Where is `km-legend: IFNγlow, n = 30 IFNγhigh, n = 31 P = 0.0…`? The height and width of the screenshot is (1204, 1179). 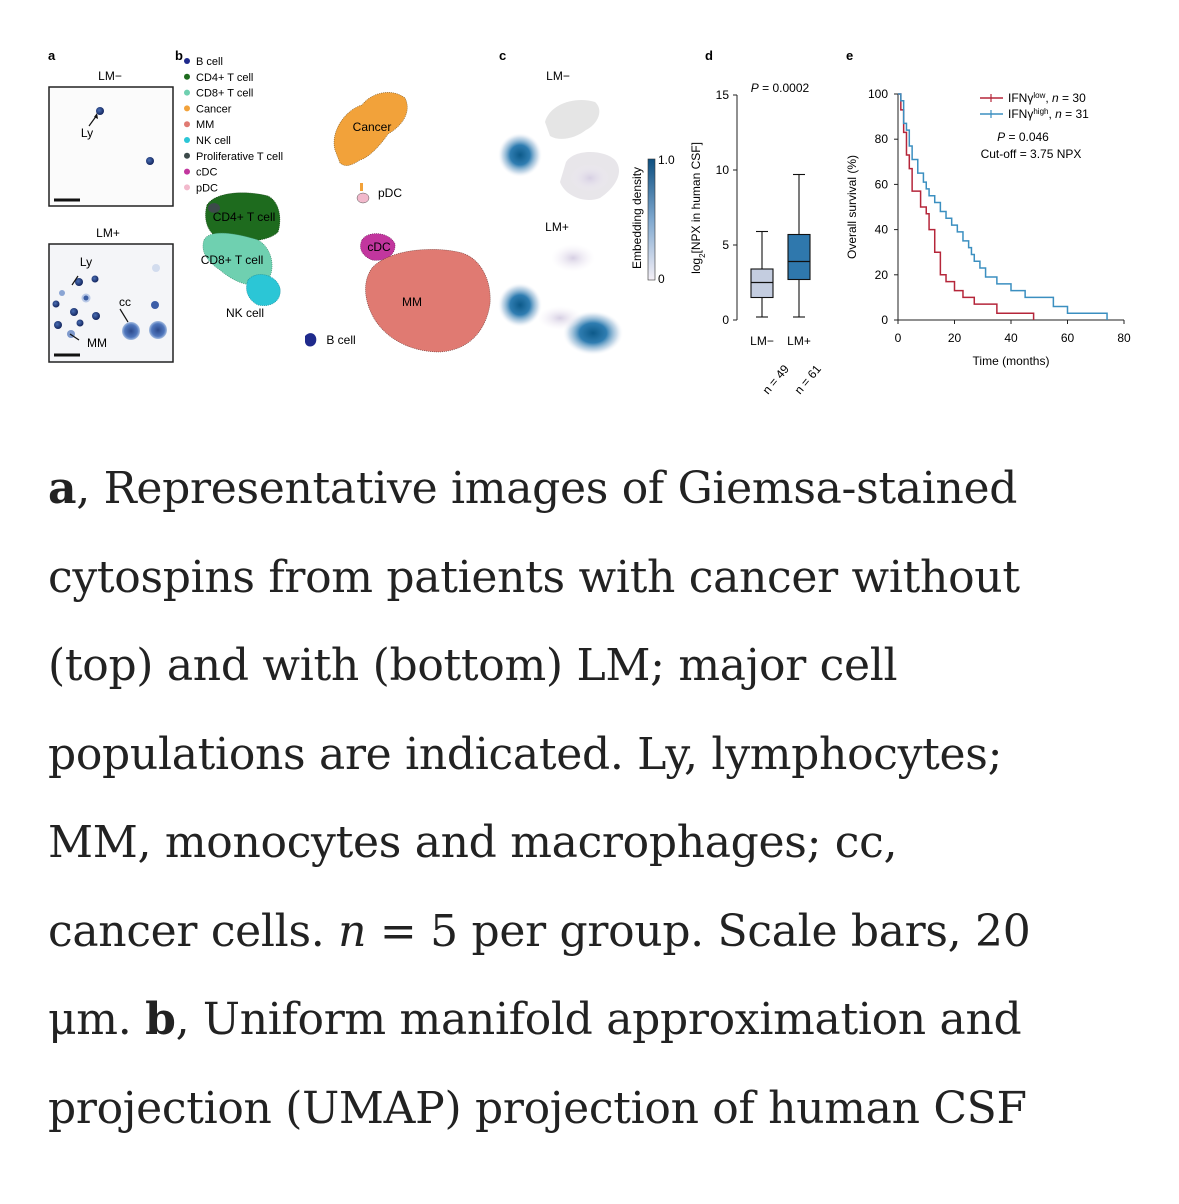 km-legend: IFNγlow, n = 30 IFNγhigh, n = 31 P = 0.0… is located at coordinates (1034, 126).